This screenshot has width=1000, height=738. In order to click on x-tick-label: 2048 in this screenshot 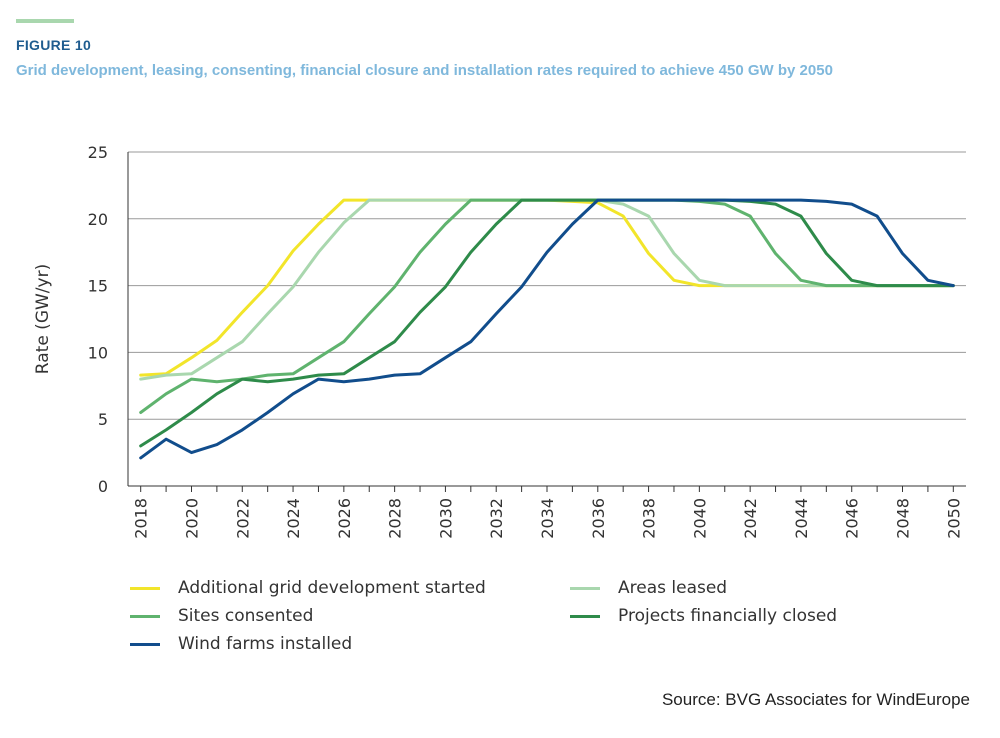, I will do `click(903, 518)`.